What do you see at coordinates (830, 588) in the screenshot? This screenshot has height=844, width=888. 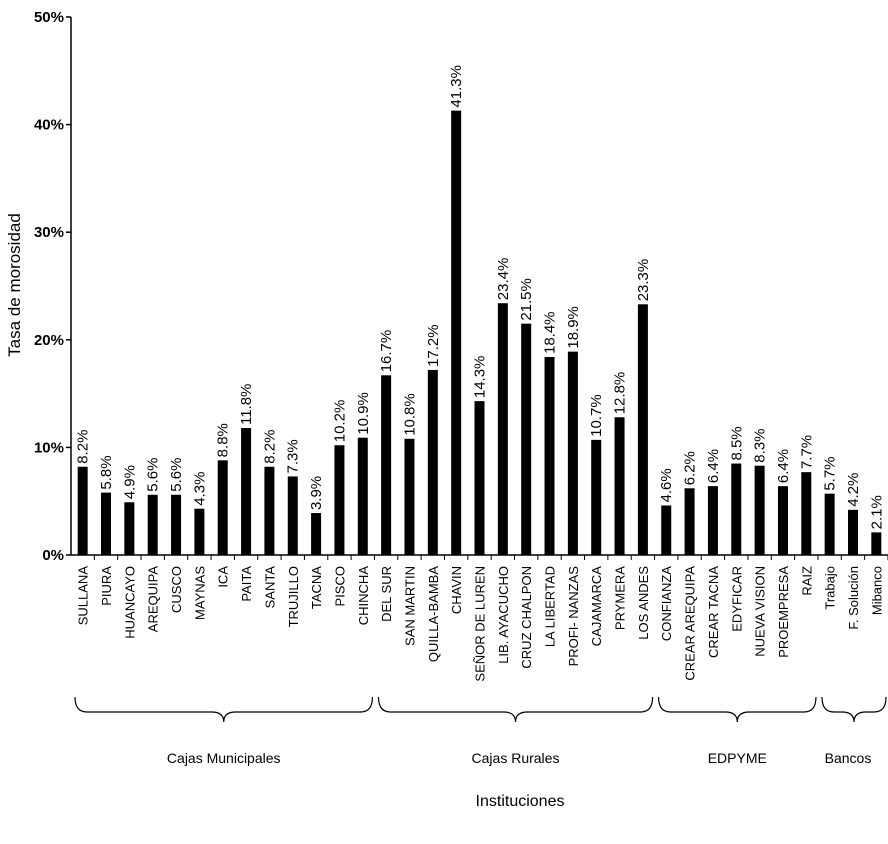 I see `x-tick-label: Trabajo` at bounding box center [830, 588].